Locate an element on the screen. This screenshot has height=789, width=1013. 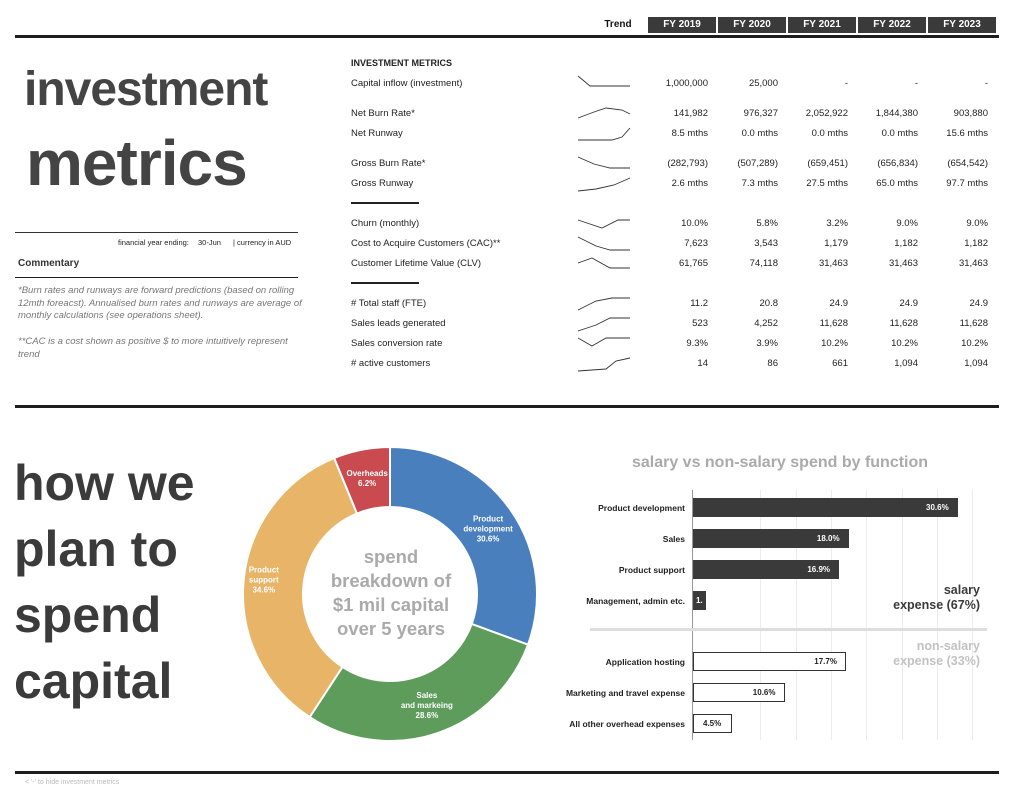
year-header-2020: FY 2020 is located at coordinates (752, 25).